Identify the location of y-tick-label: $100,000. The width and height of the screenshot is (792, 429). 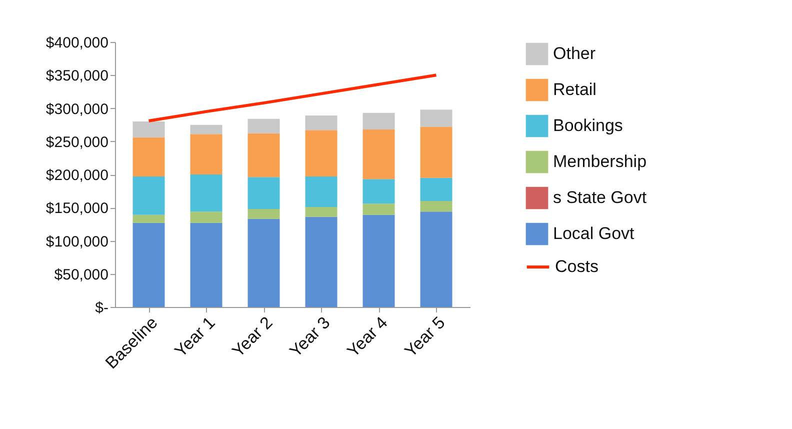
(77, 241).